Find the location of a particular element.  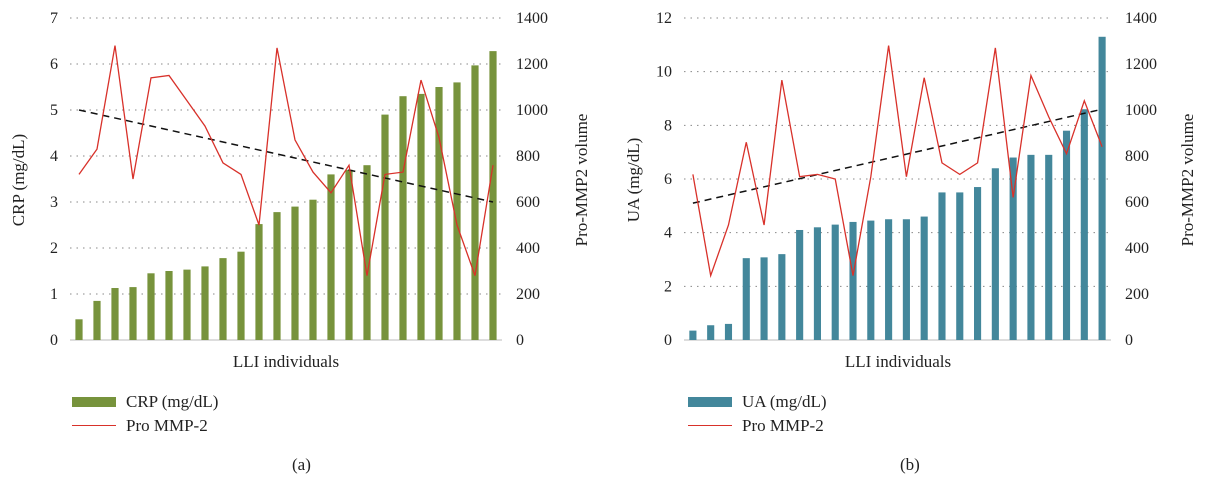

chart-a-legend: CRP (mg/dL) Pro MMP-2 is located at coordinates (222, 417).